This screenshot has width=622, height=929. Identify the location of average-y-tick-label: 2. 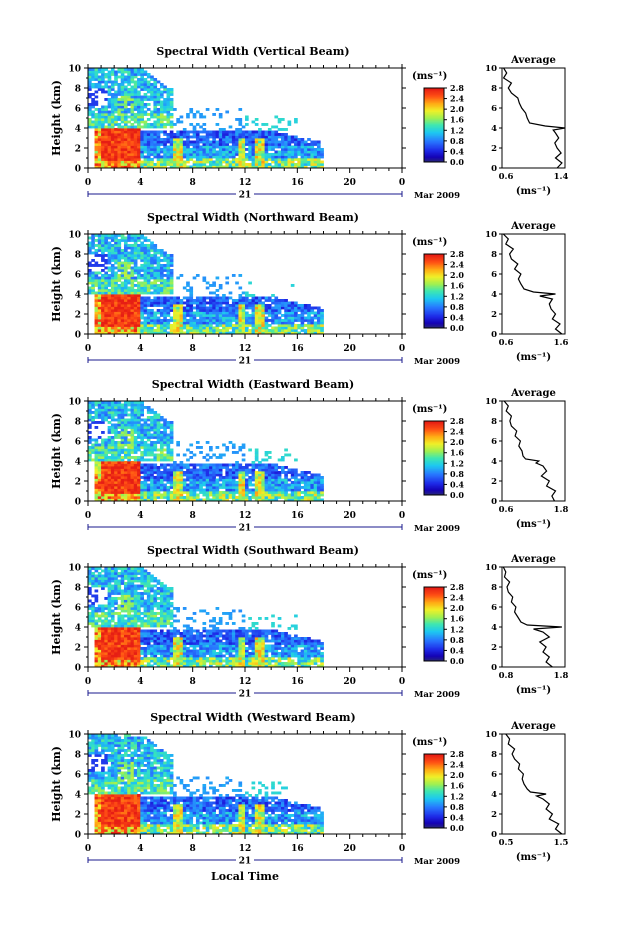
(494, 149).